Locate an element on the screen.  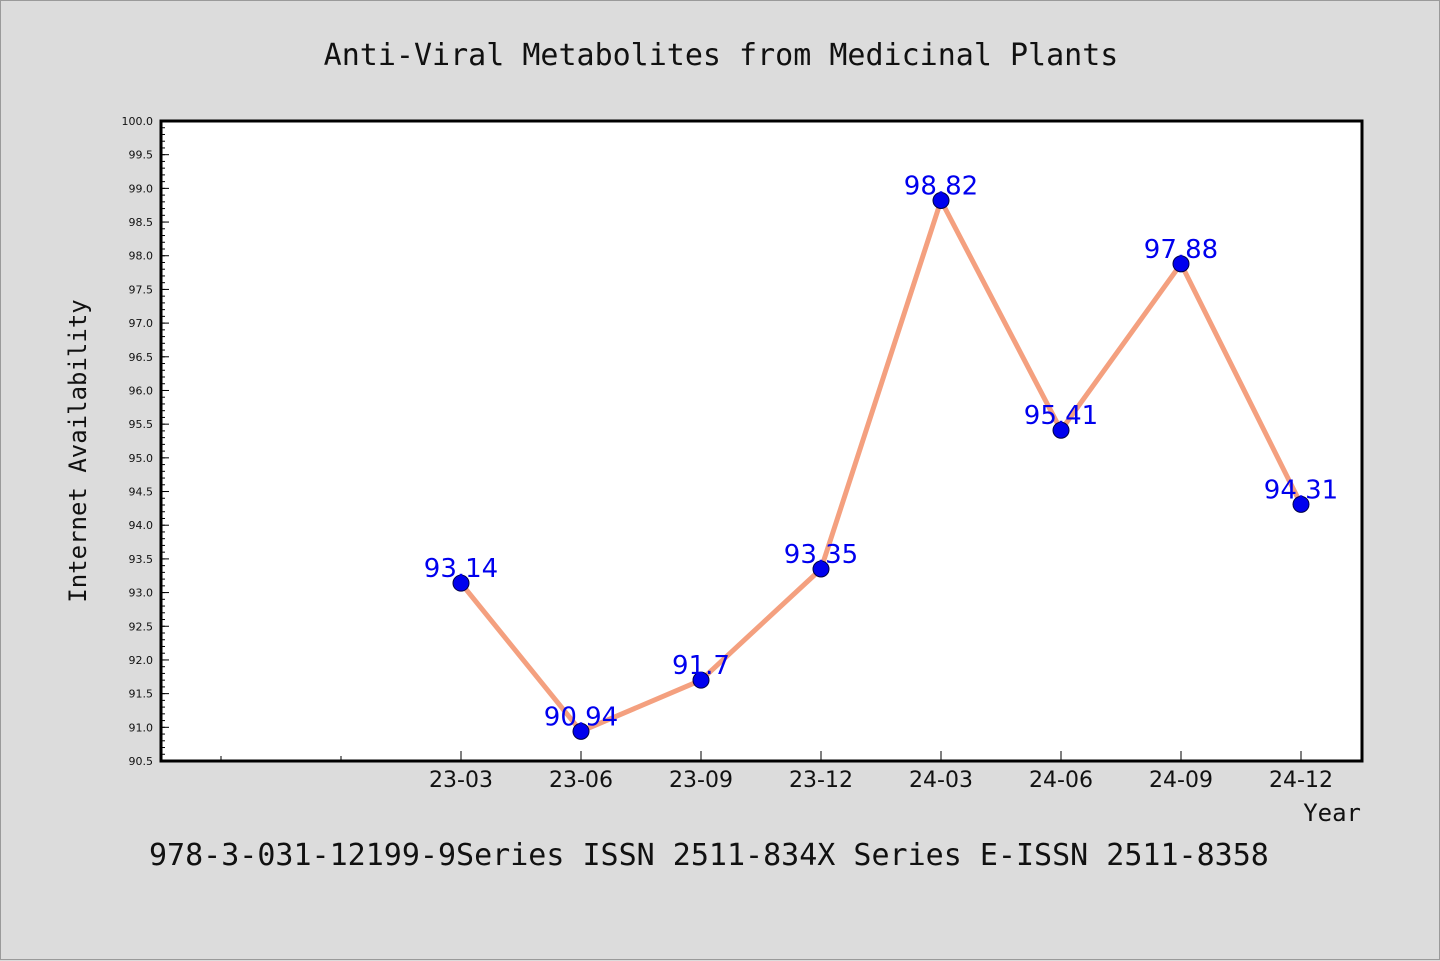
y-tick-label: 97.0 is located at coordinates (141, 323).